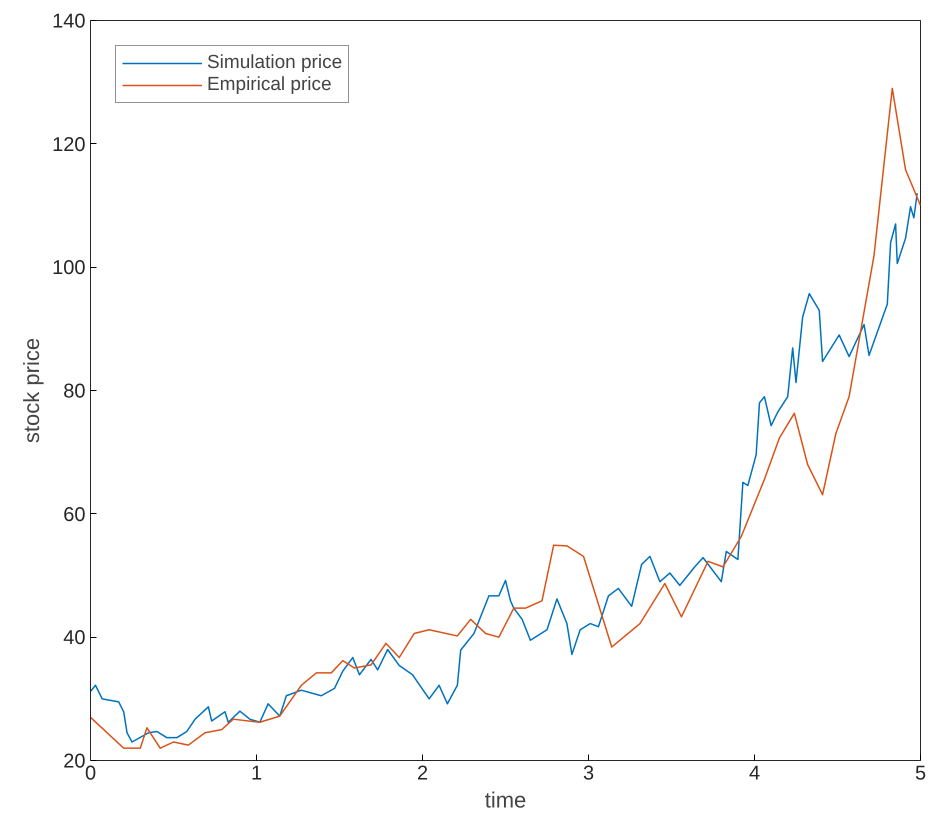 Image resolution: width=941 pixels, height=828 pixels. Describe the element at coordinates (588, 773) in the screenshot. I see `x-tick-label: 3` at that location.